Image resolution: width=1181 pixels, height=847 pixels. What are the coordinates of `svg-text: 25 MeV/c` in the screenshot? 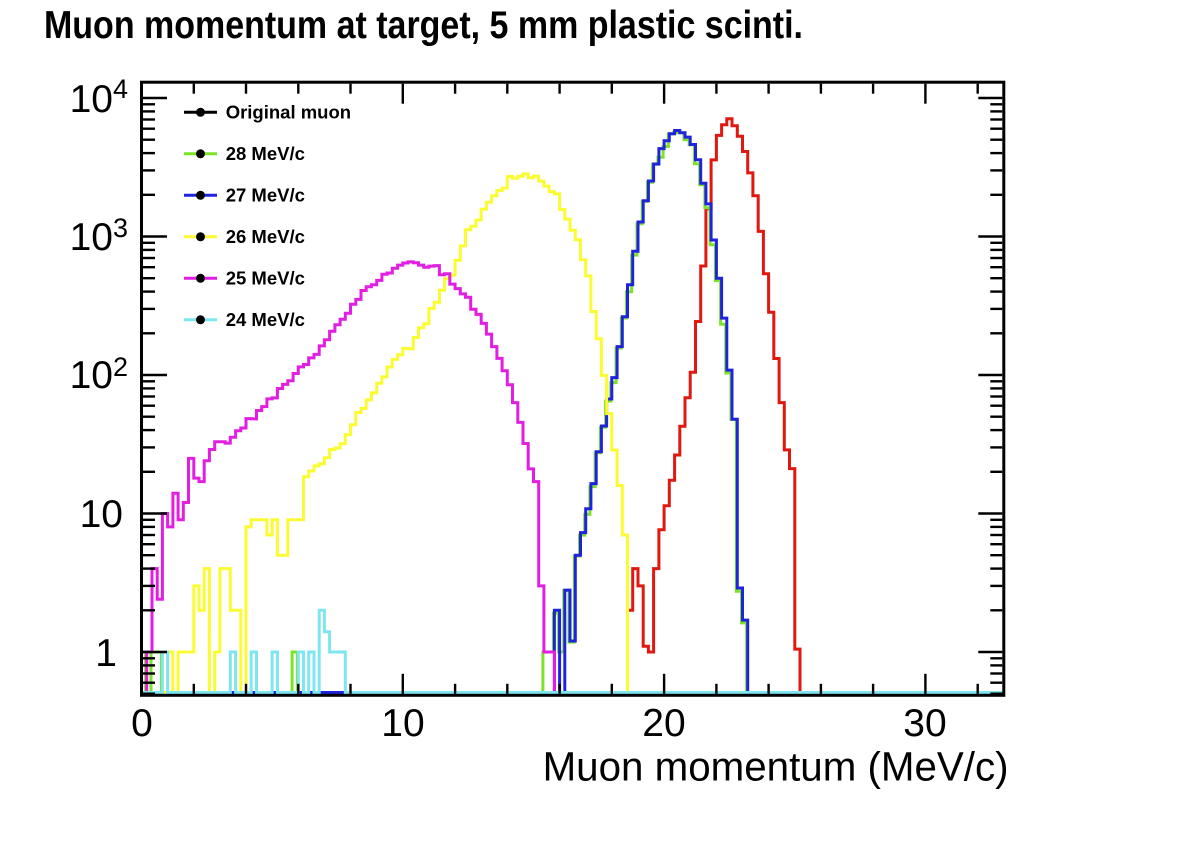 It's located at (265, 278).